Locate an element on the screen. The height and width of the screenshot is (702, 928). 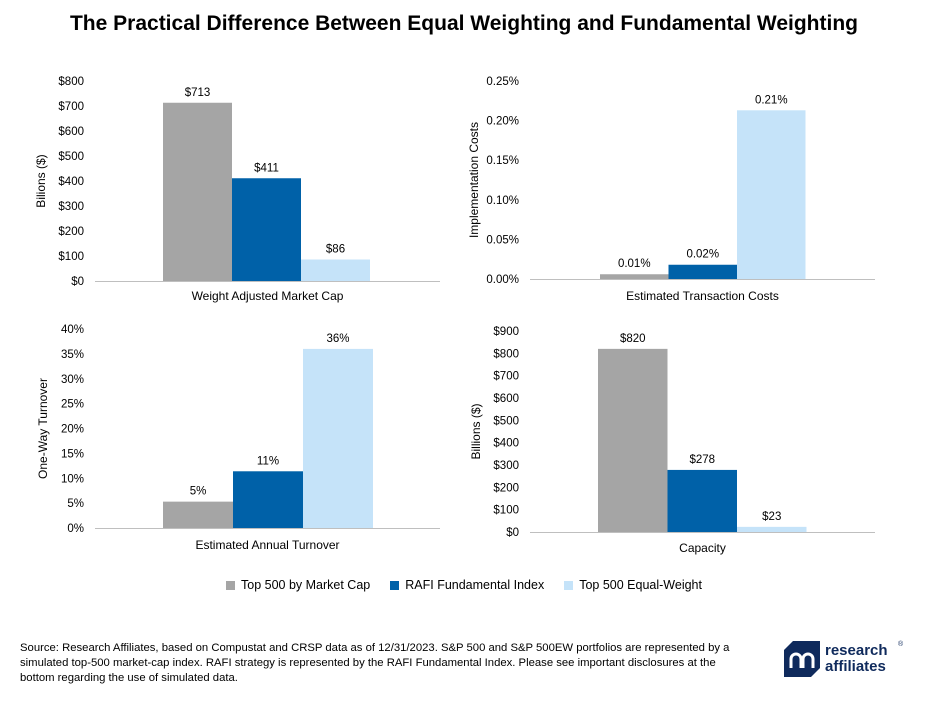
legend-item-market-cap: Top 500 by Market Cap is located at coordinates (298, 585).